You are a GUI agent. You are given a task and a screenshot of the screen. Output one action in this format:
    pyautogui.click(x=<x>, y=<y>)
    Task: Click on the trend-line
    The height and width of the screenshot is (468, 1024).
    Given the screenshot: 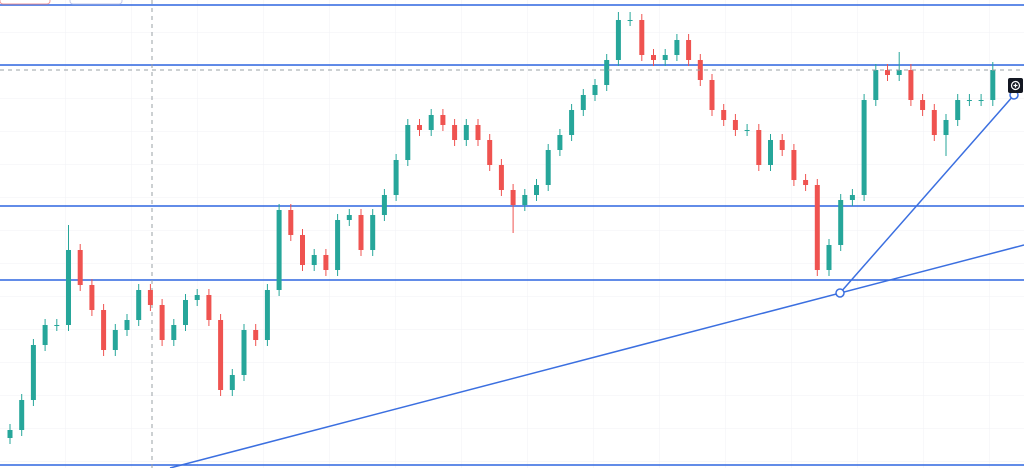 What is the action you would take?
    pyautogui.click(x=927, y=194)
    